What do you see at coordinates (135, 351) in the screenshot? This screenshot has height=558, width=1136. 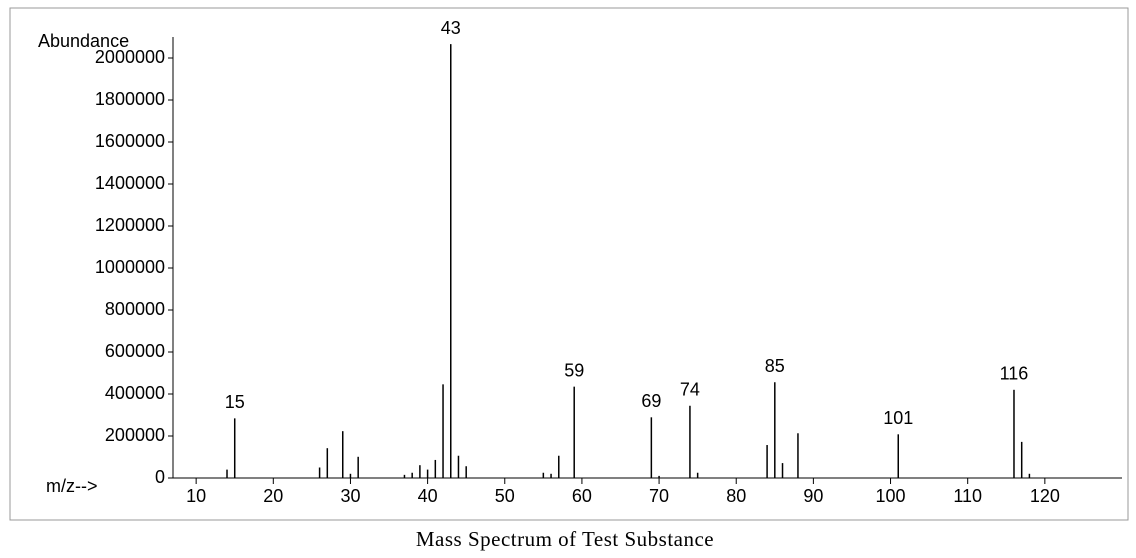 I see `y-tick-label: 600000` at bounding box center [135, 351].